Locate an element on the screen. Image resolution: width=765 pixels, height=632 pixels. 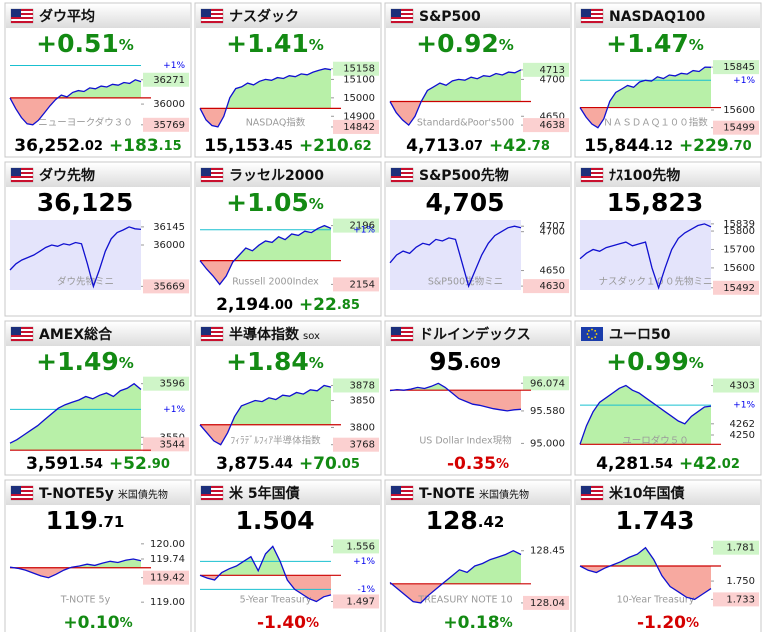
headline: +0.99% is located at coordinates (655, 361).